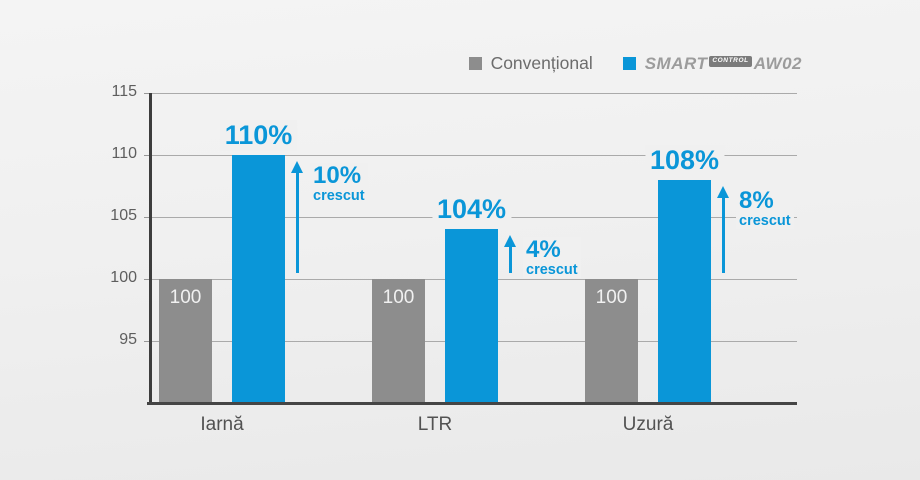 The width and height of the screenshot is (920, 480). I want to click on smartcontrol-aw02-logo: SMART CONTROL AW02, so click(723, 64).